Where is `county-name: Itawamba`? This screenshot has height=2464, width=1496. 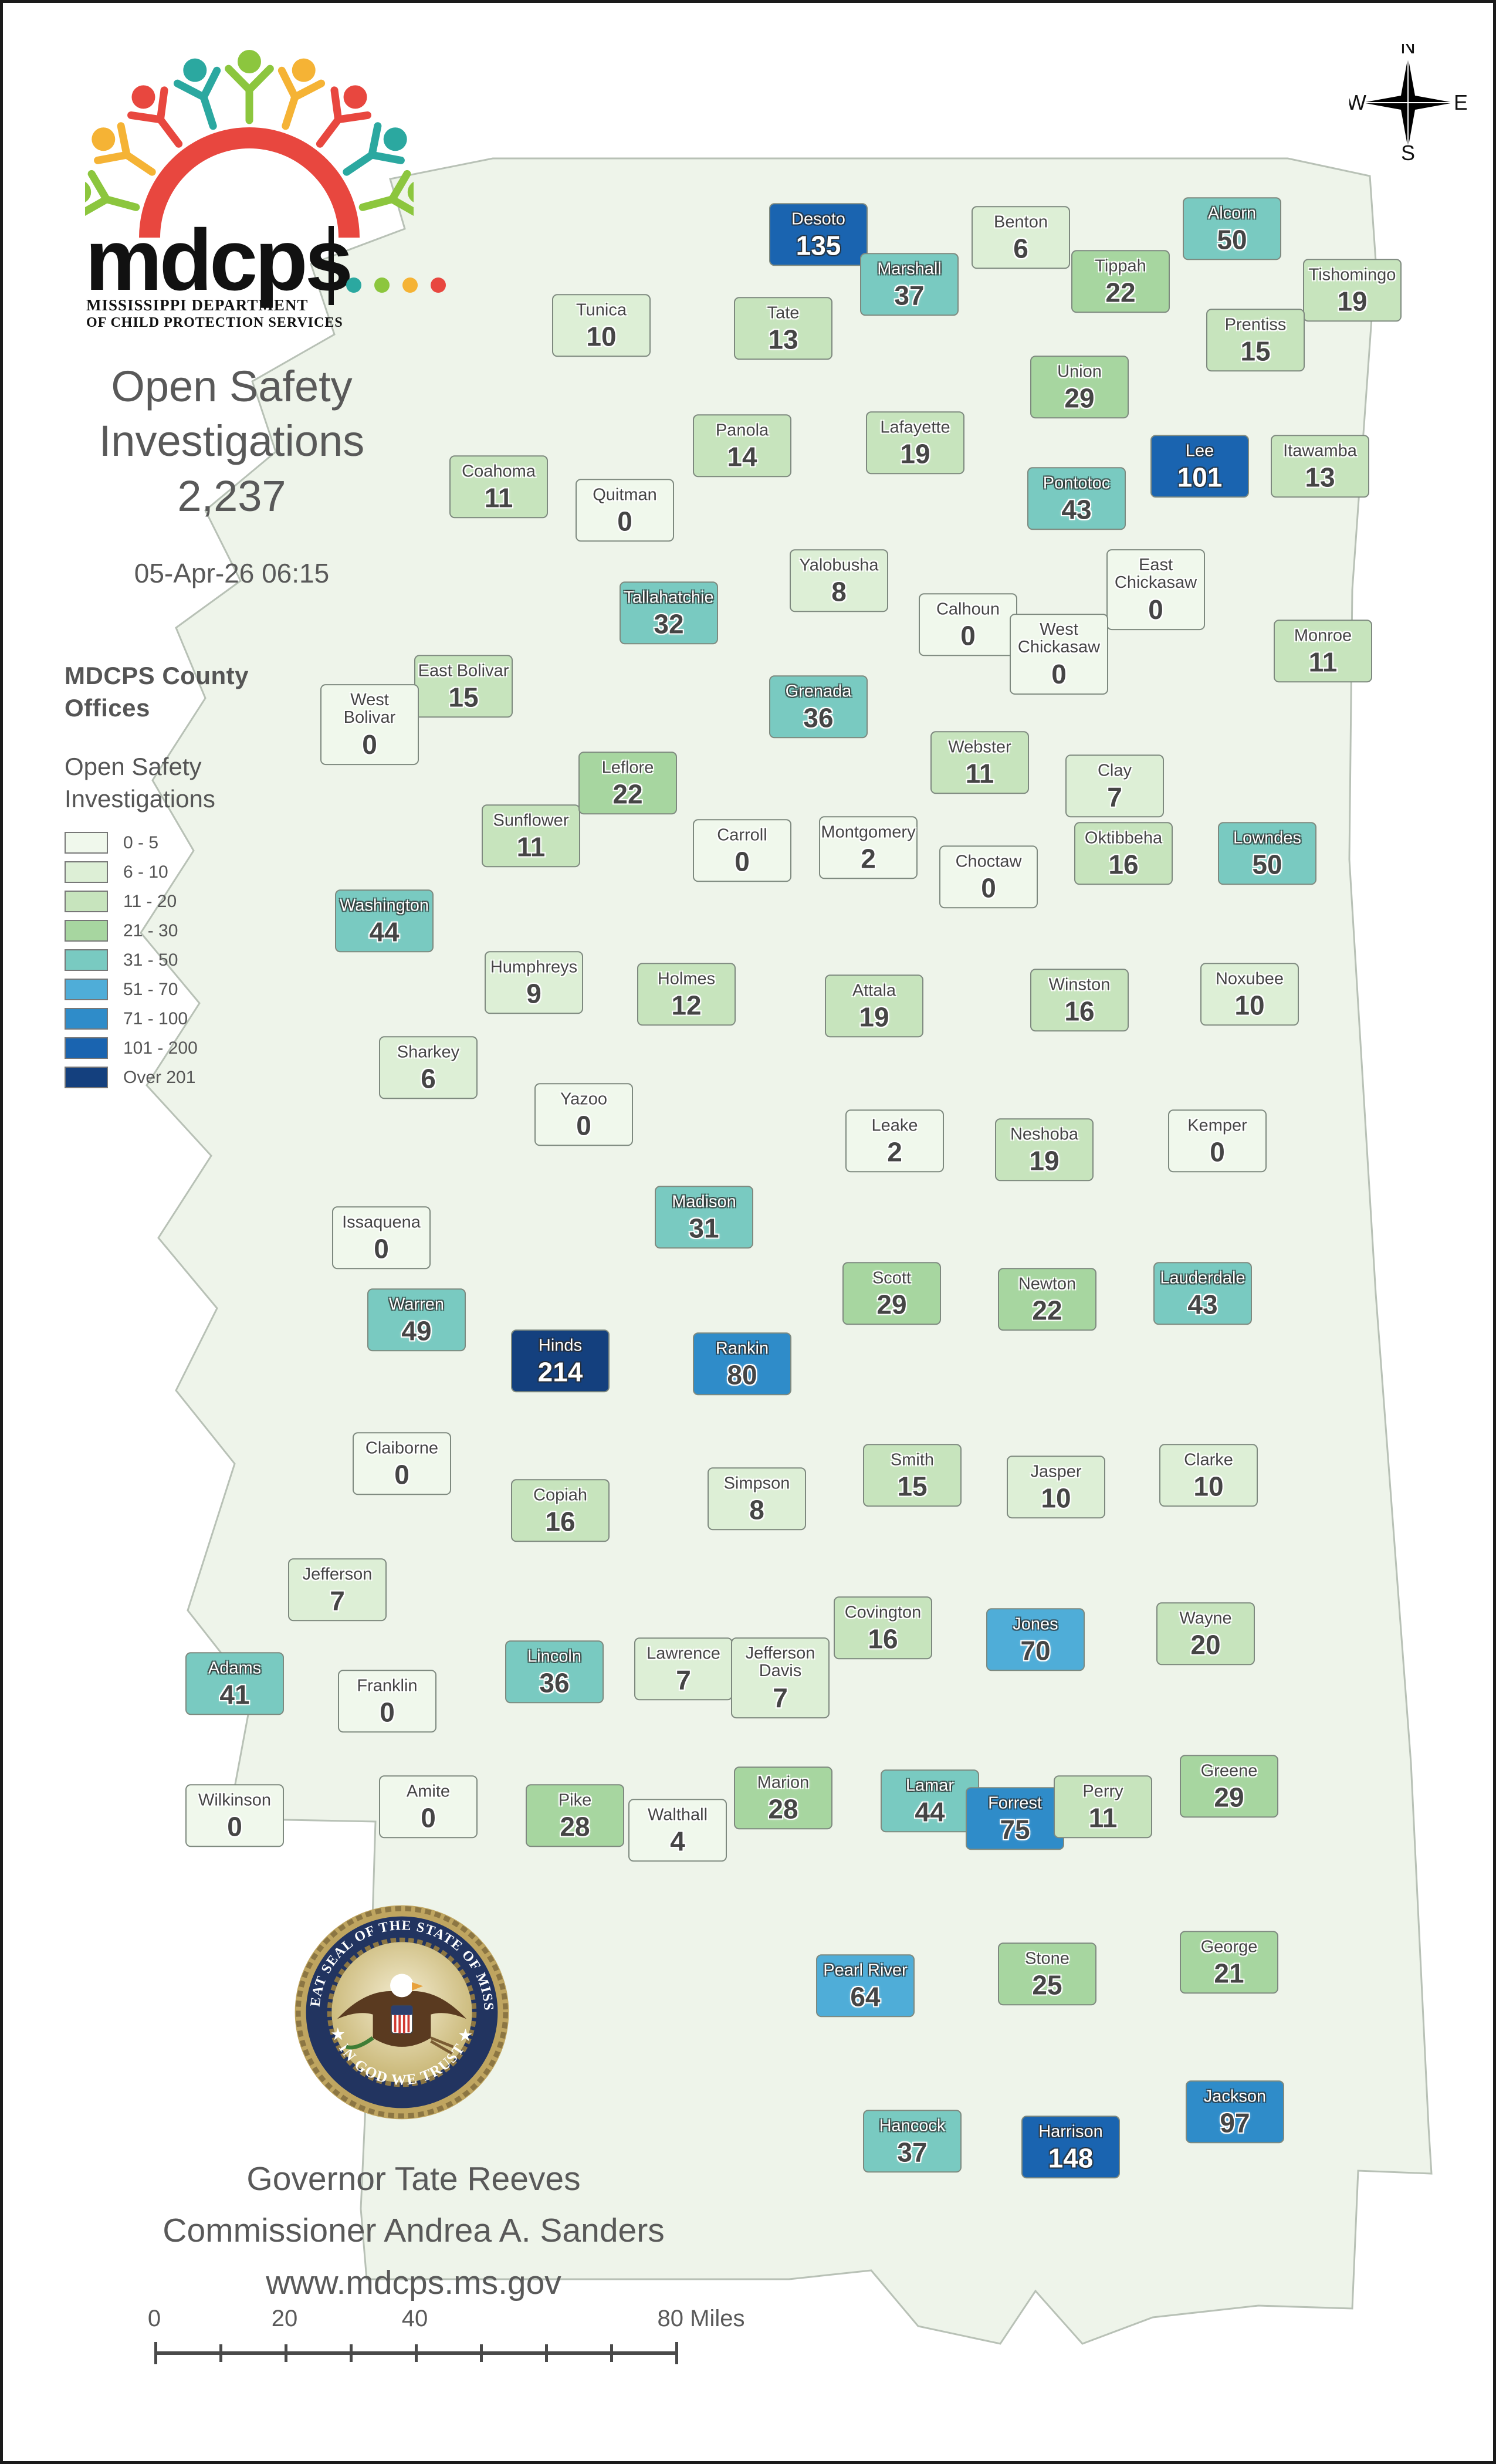 county-name: Itawamba is located at coordinates (1320, 451).